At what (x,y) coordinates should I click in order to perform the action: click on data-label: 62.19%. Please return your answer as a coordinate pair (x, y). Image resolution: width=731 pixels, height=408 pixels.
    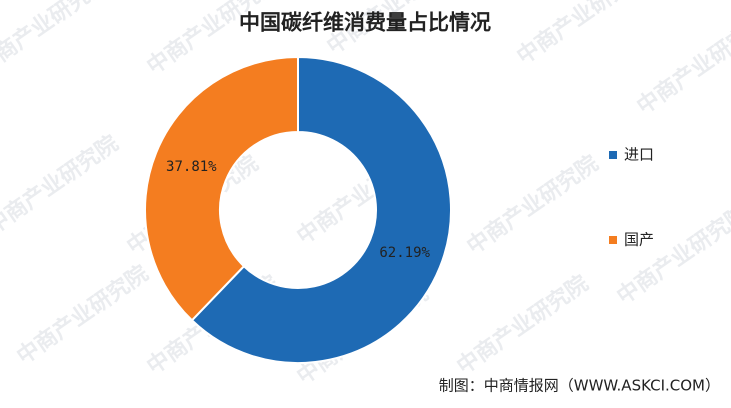
    Looking at the image, I should click on (404, 253).